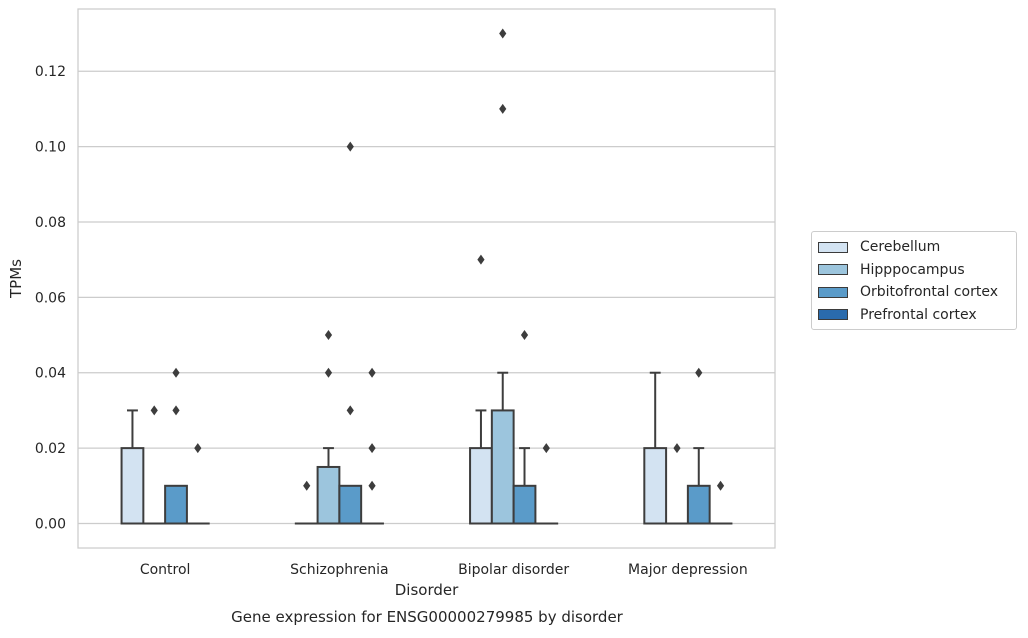 The width and height of the screenshot is (1028, 638). I want to click on legend-item: Orbitofrontal cortex, so click(914, 292).